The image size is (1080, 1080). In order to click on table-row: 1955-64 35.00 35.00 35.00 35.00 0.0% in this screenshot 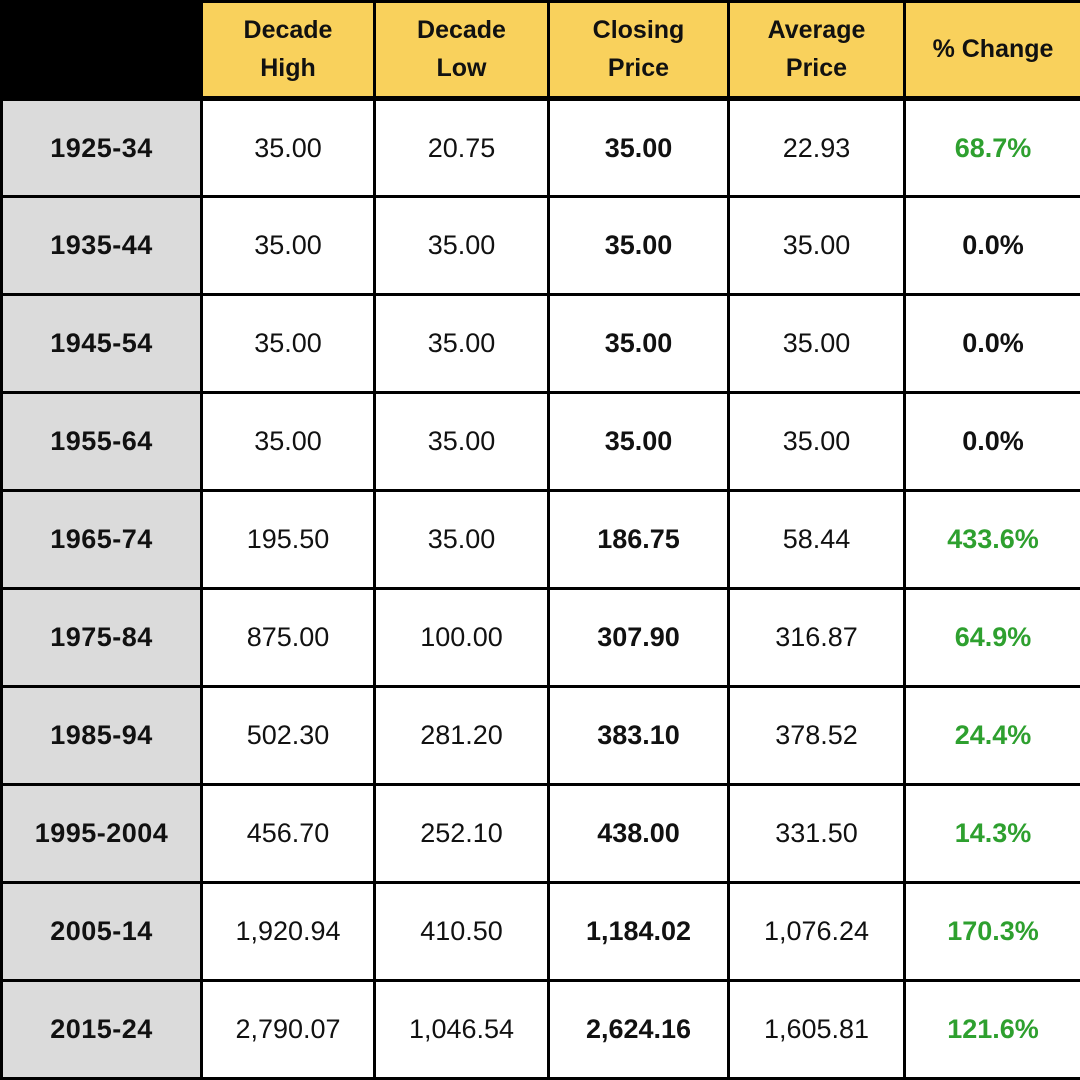, I will do `click(540, 441)`.